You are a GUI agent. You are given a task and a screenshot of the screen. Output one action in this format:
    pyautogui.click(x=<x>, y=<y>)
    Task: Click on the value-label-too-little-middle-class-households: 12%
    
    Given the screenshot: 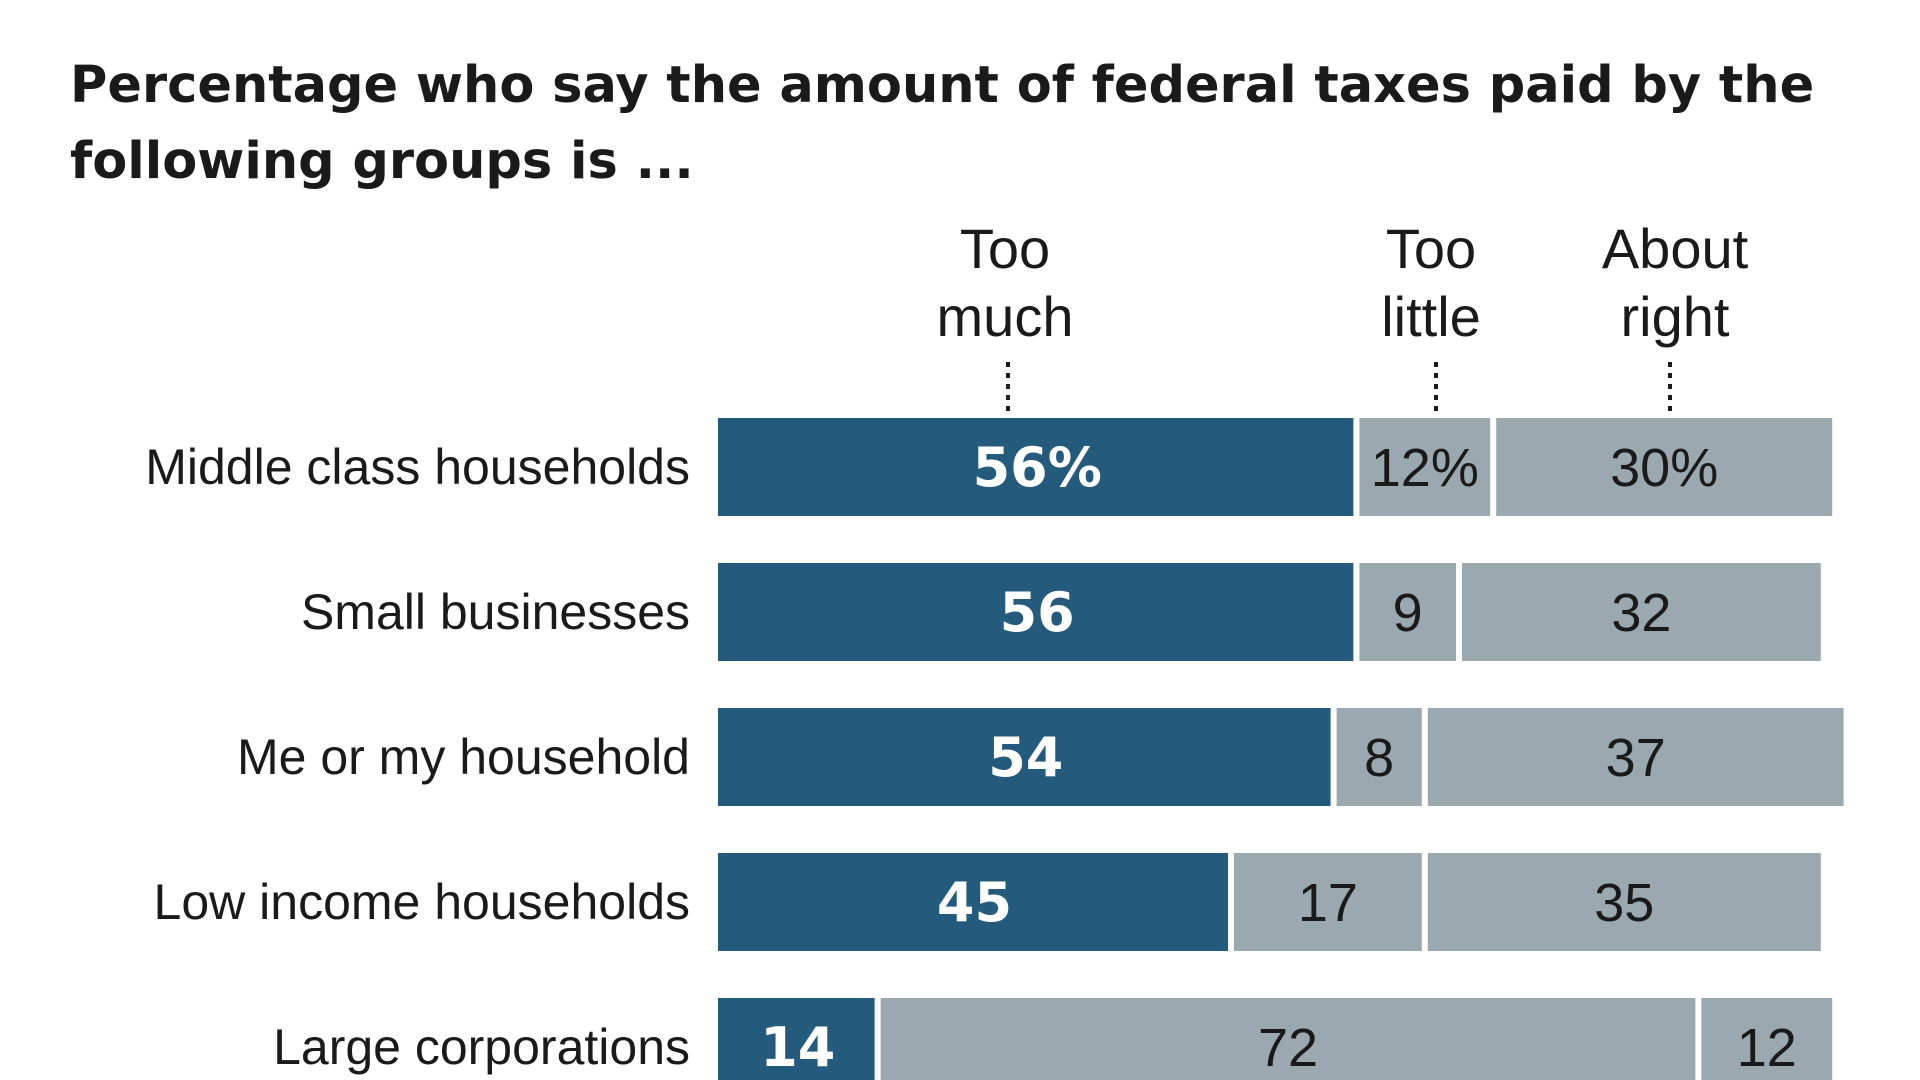 What is the action you would take?
    pyautogui.click(x=1425, y=468)
    